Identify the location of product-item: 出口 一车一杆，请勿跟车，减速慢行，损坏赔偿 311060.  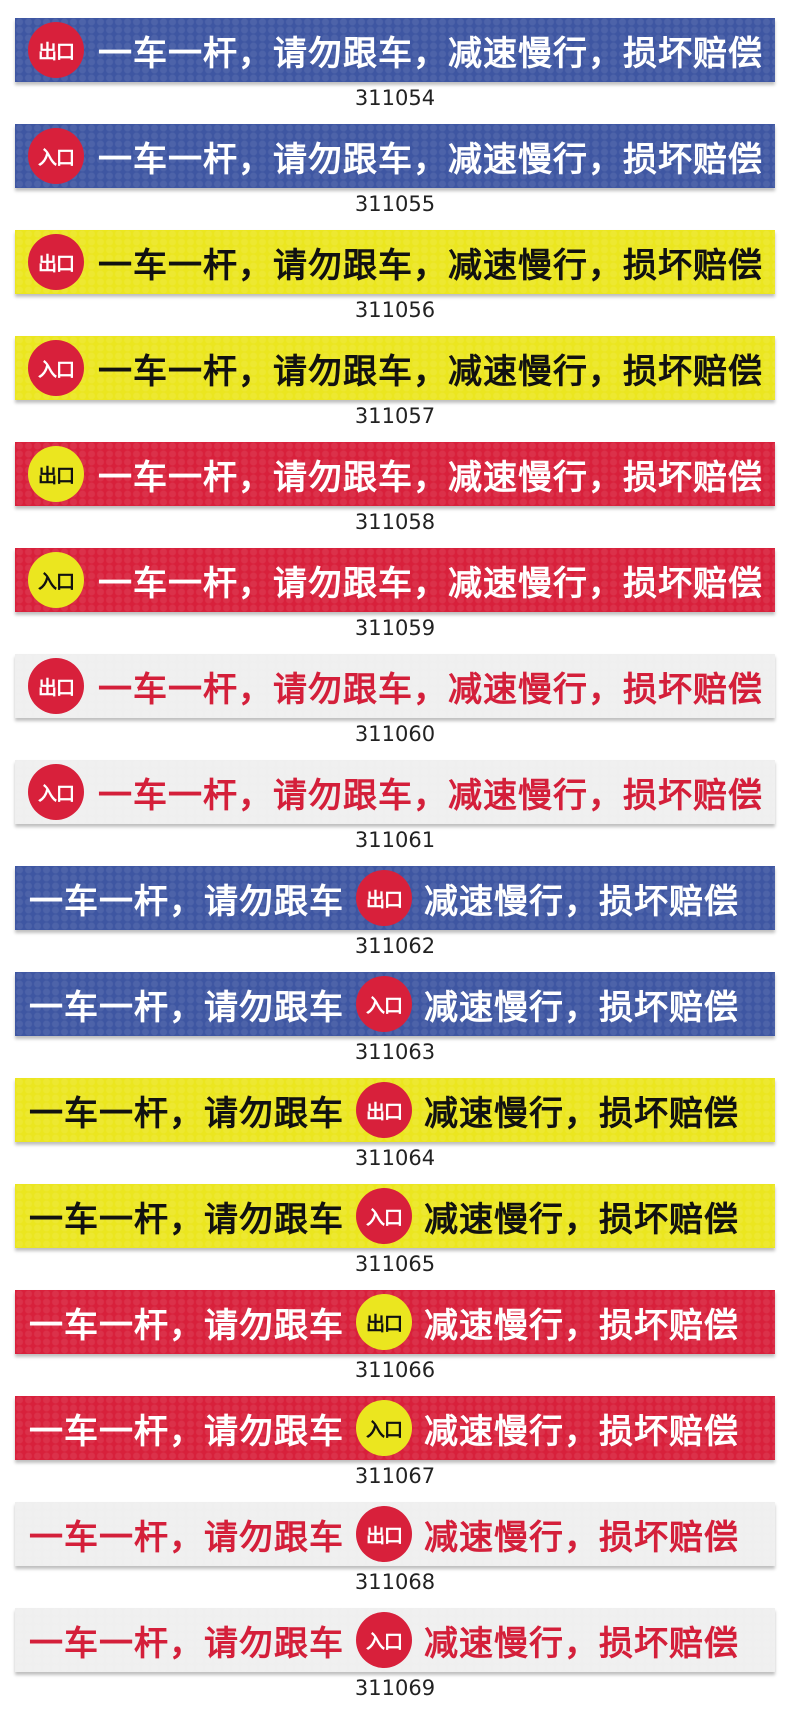
(395, 707).